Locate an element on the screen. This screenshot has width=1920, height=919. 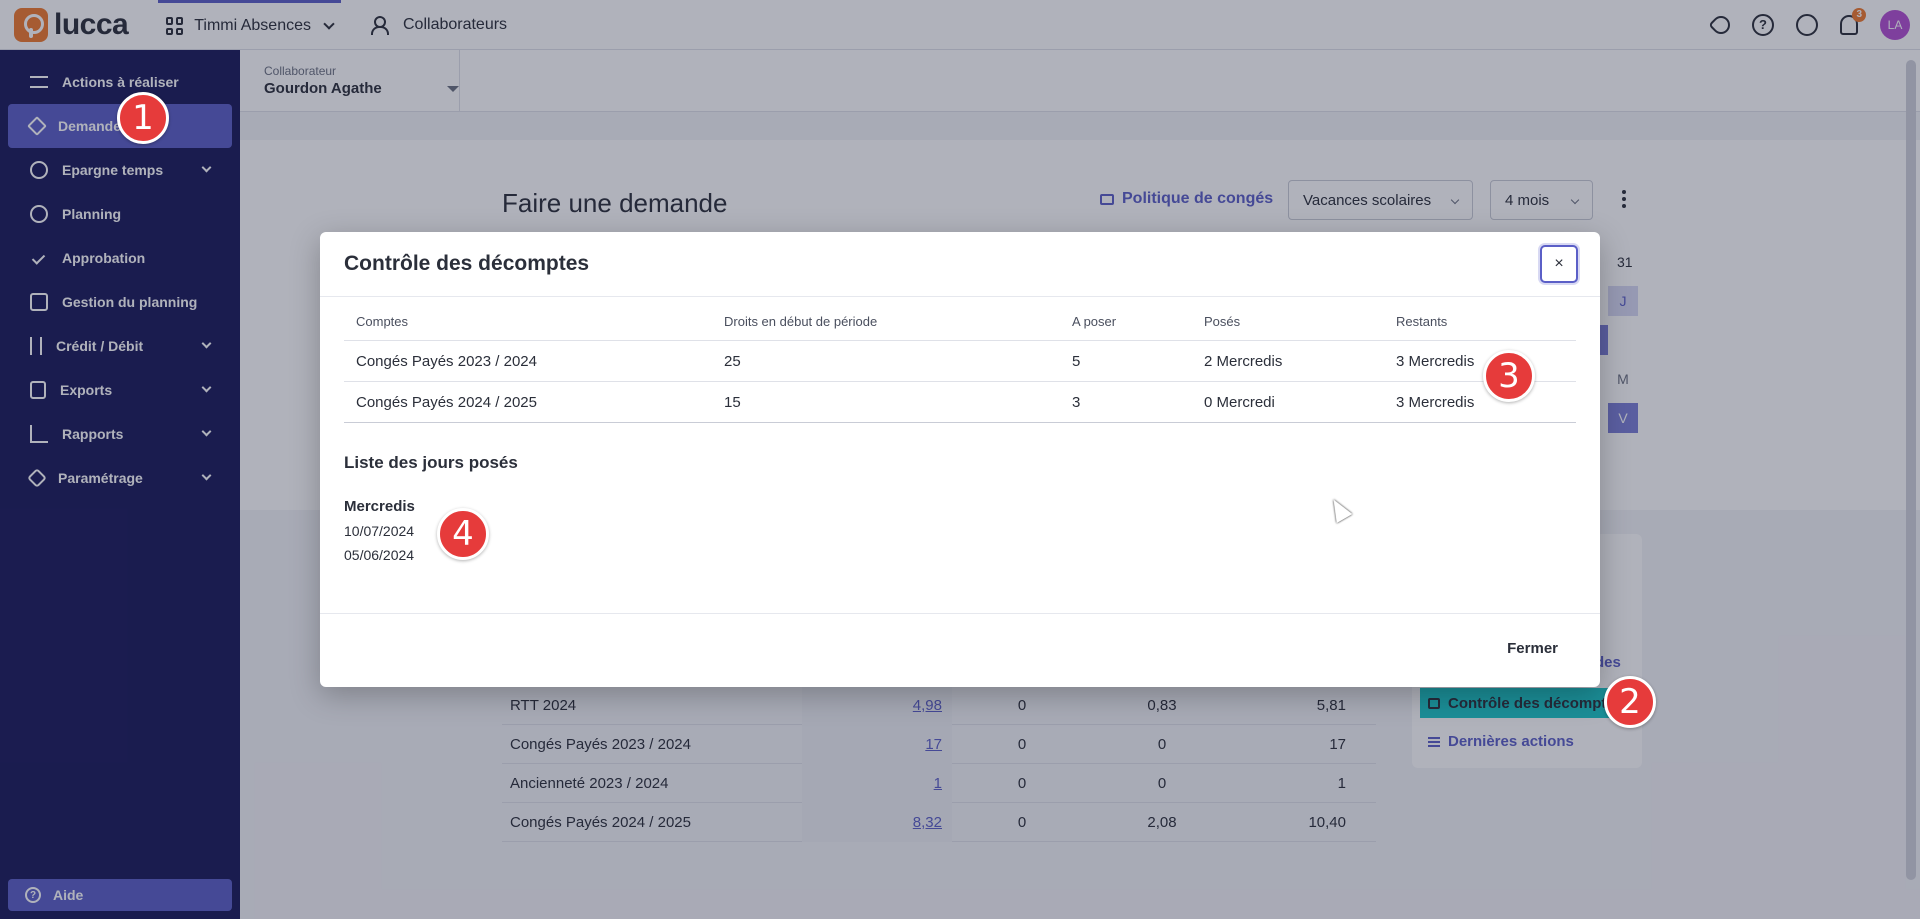
calendar-cell: J is located at coordinates (1623, 301).